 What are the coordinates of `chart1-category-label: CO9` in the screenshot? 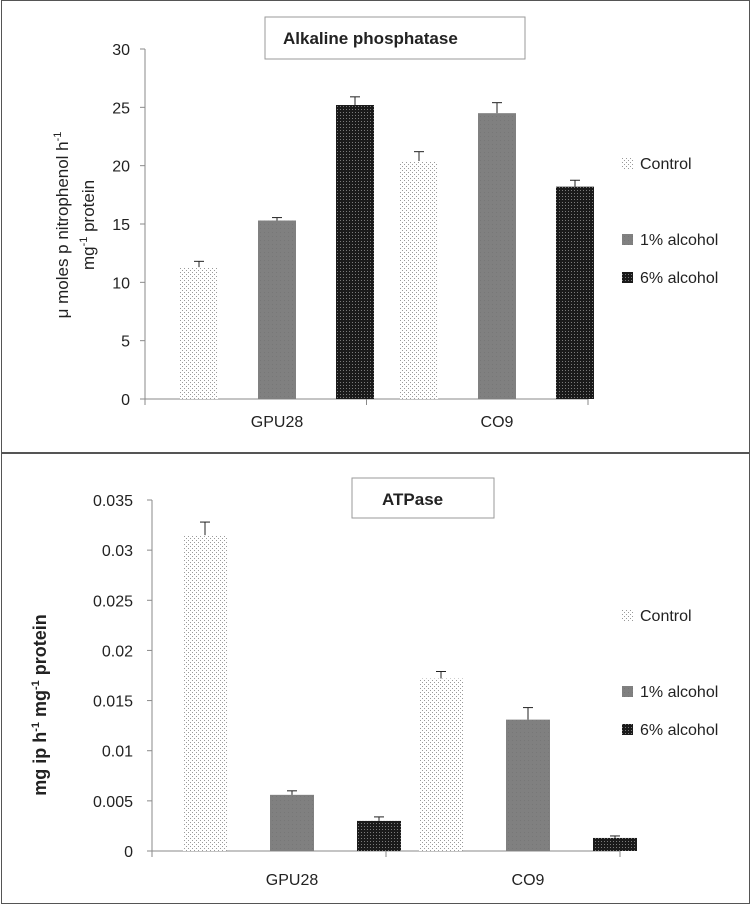 It's located at (497, 422).